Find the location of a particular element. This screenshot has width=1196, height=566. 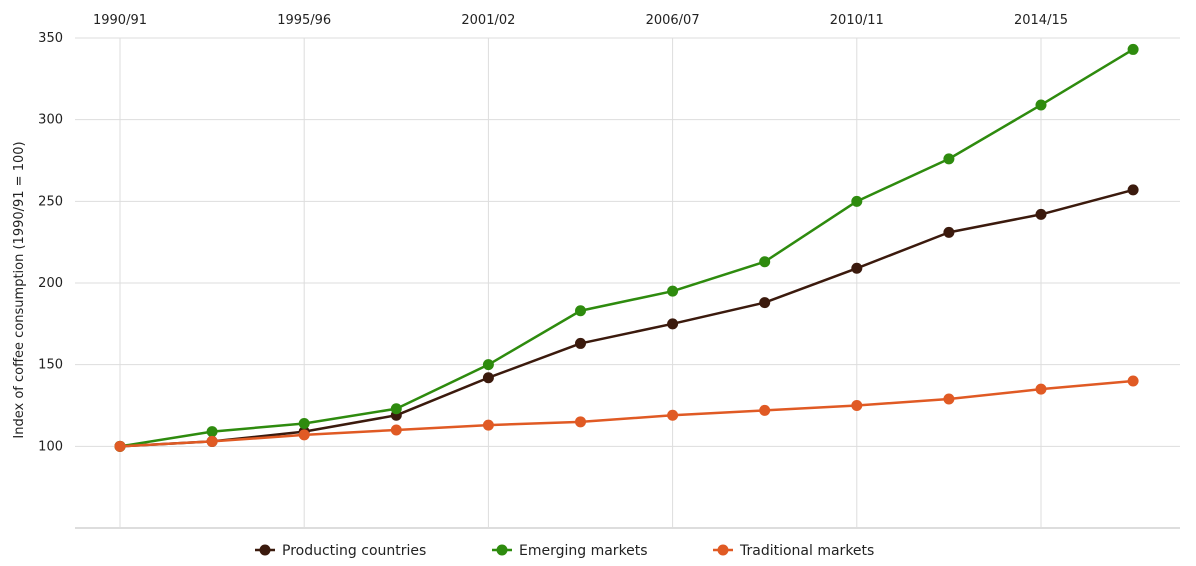

legend-label: Producting countries is located at coordinates (354, 551).